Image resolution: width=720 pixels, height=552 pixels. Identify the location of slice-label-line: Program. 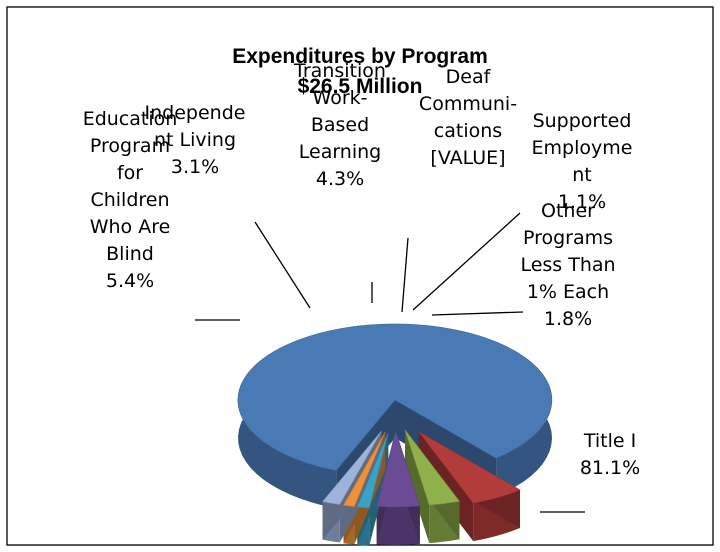
(130, 145).